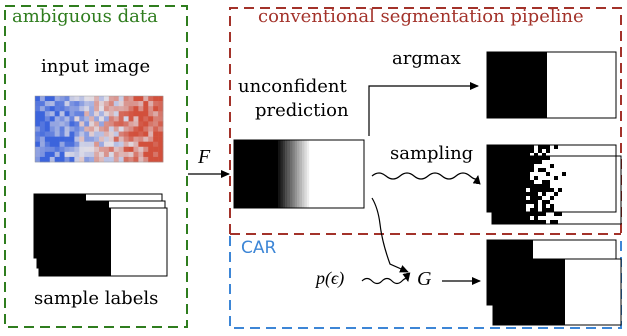  What do you see at coordinates (204, 157) in the screenshot?
I see `F-label: F` at bounding box center [204, 157].